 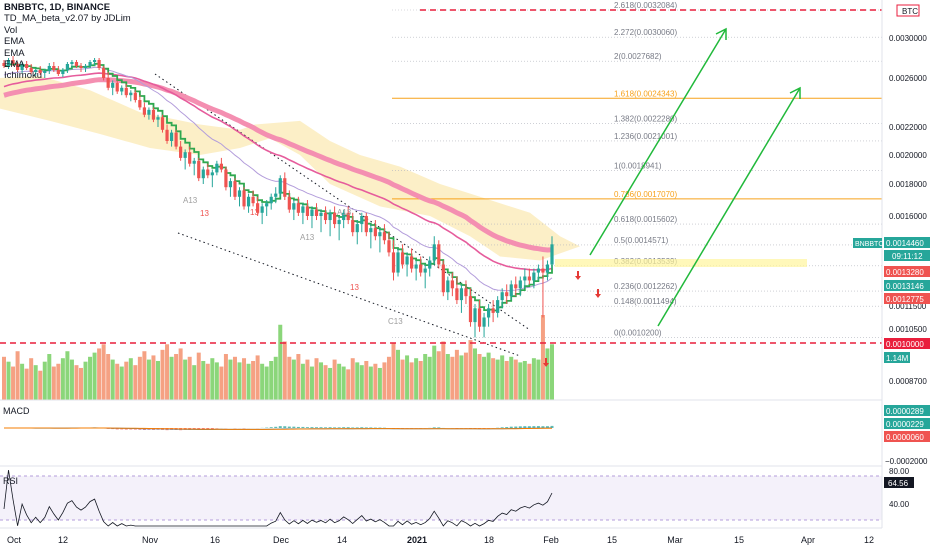 I want to click on fib-label: 0.5(0.0014571), so click(x=641, y=240).